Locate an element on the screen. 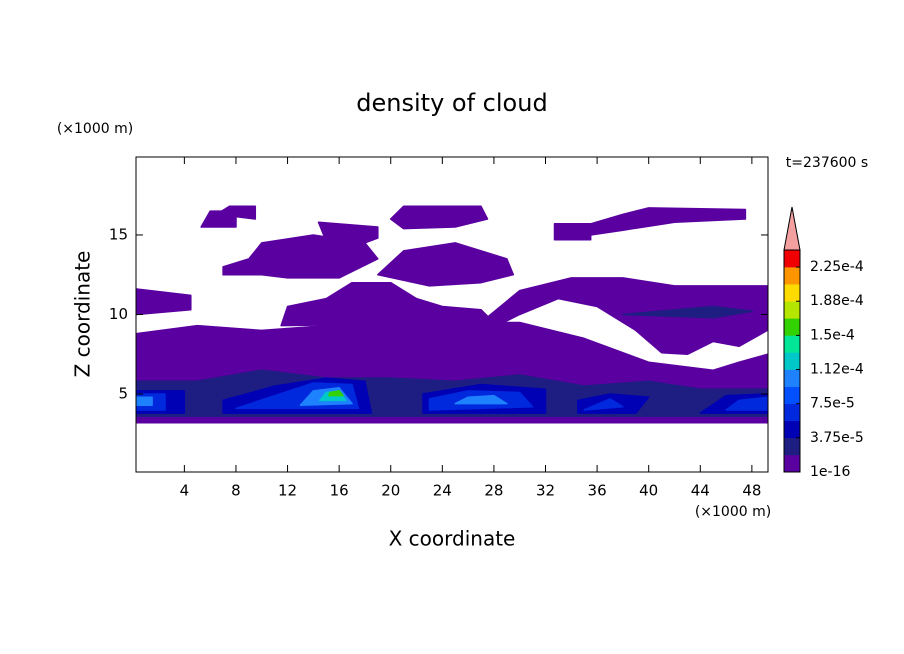 This screenshot has height=654, width=904. time-label: t=237600 s is located at coordinates (827, 163).